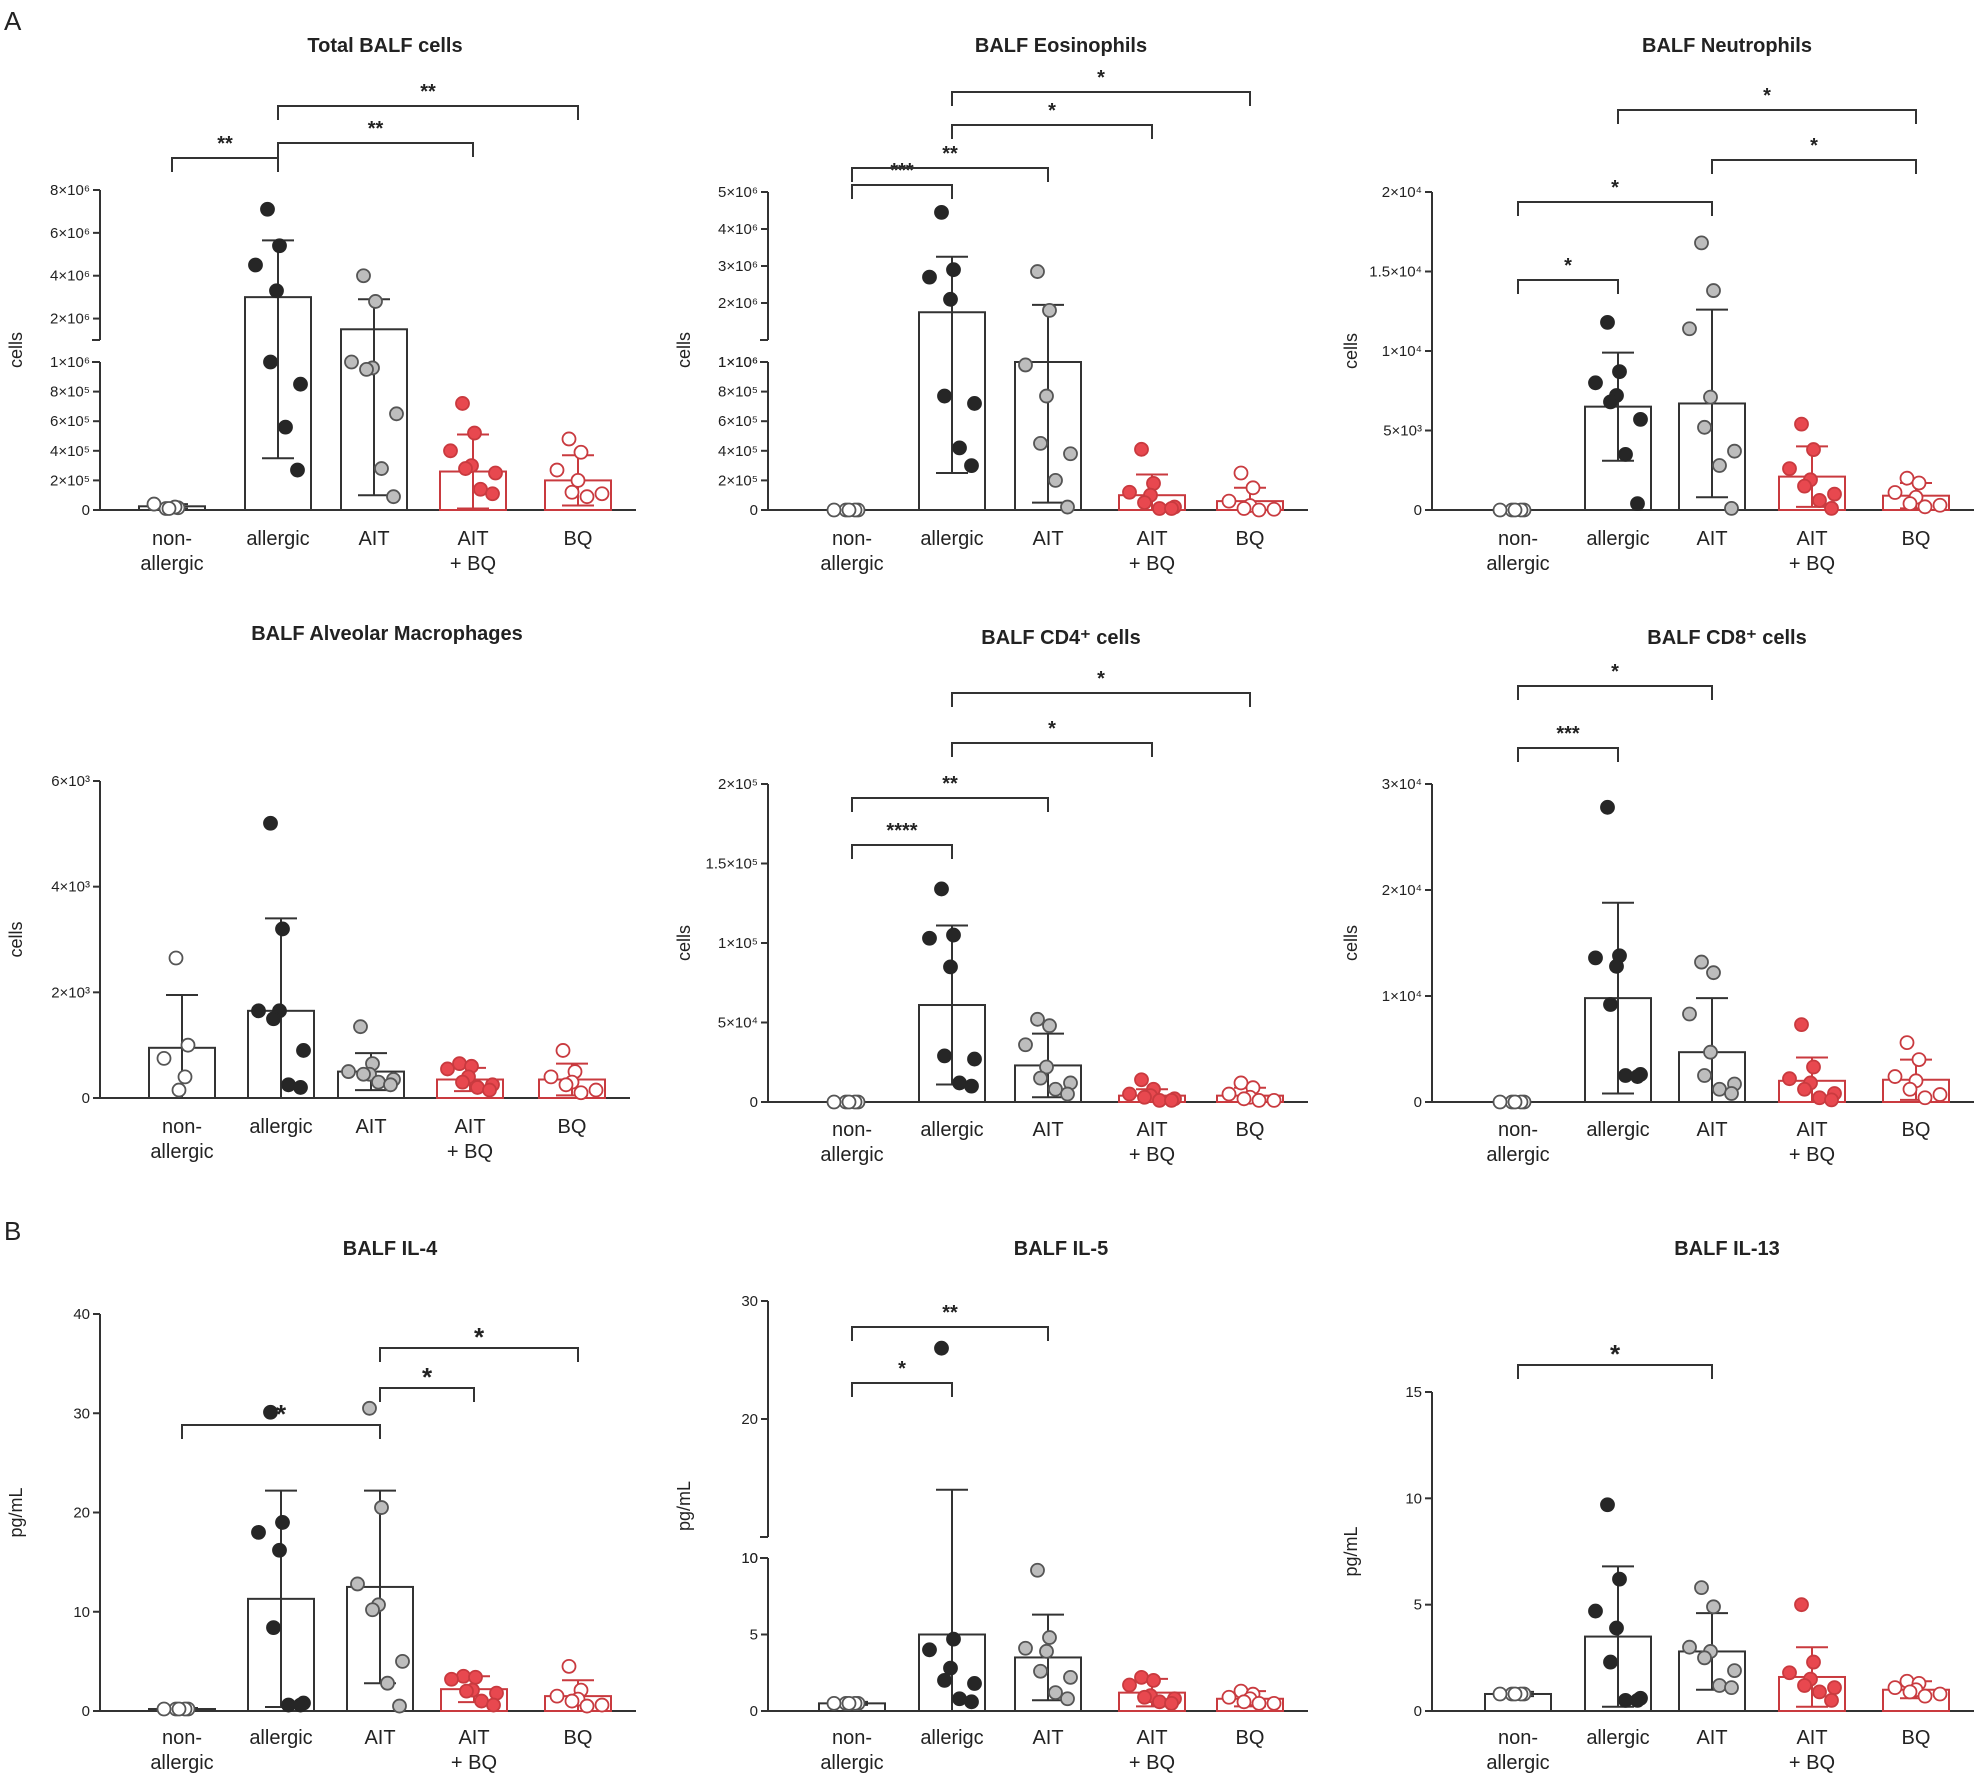 This screenshot has width=1984, height=1778. Describe the element at coordinates (749, 1419) in the screenshot. I see `y-tick-label: 20` at that location.